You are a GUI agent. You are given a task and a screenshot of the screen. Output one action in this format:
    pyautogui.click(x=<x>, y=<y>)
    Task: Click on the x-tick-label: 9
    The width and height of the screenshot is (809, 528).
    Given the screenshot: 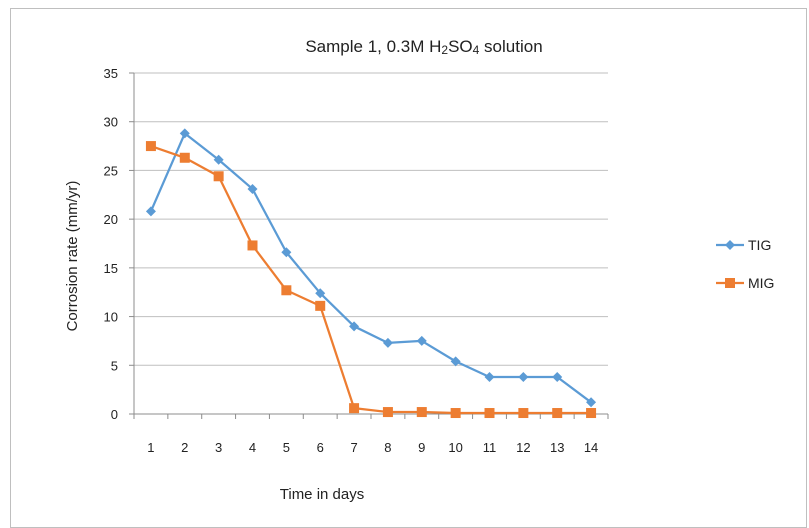 What is the action you would take?
    pyautogui.click(x=421, y=447)
    